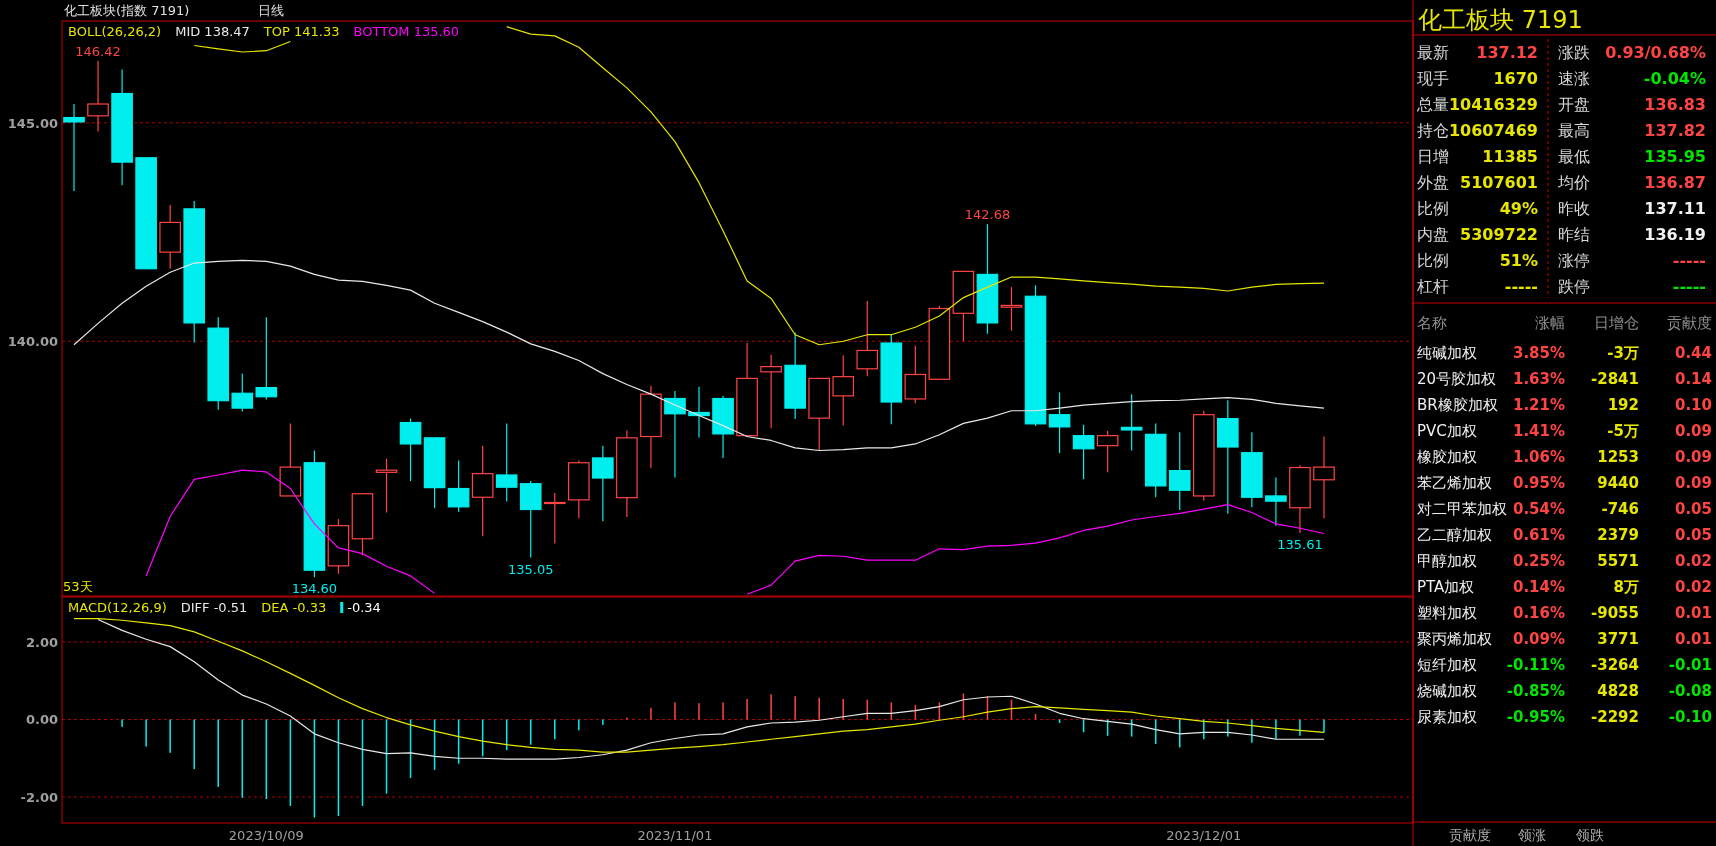 This screenshot has width=1716, height=846. Describe the element at coordinates (1574, 156) in the screenshot. I see `text: 最低` at that location.